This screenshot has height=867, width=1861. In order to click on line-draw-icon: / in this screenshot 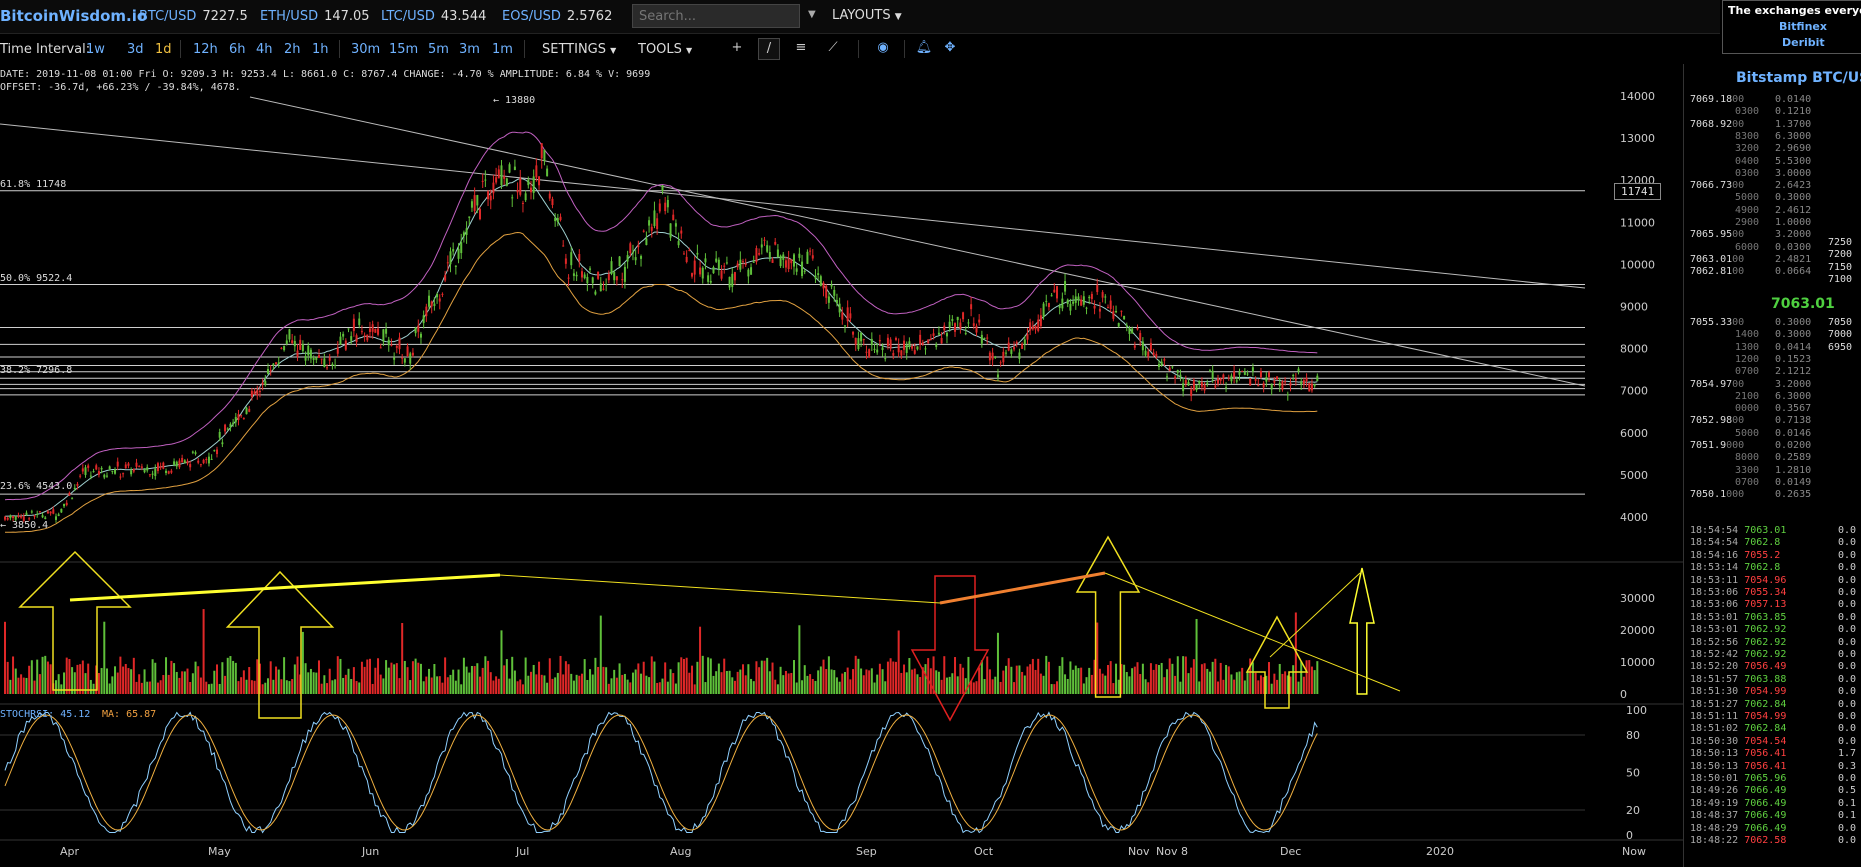, I will do `click(769, 49)`.